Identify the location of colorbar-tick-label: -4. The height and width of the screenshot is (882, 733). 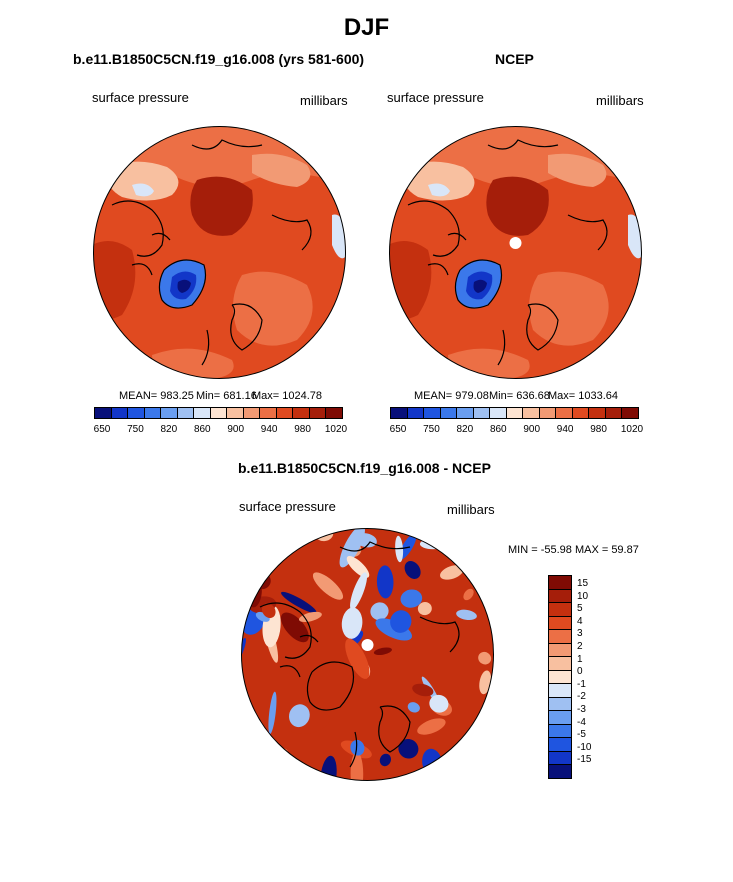
(581, 722).